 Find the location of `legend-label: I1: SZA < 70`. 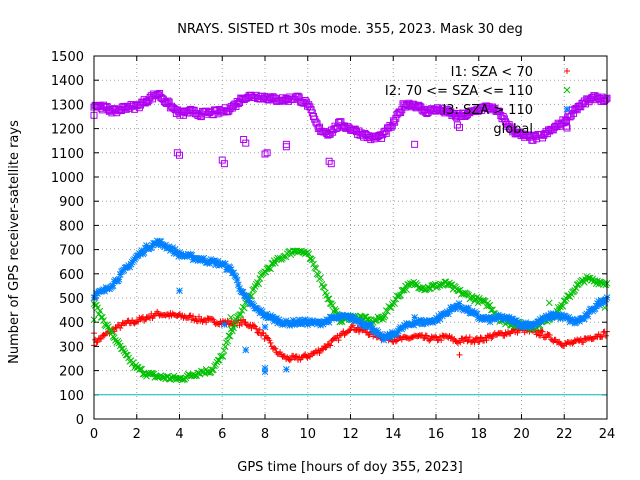

legend-label: I1: SZA < 70 is located at coordinates (492, 72).